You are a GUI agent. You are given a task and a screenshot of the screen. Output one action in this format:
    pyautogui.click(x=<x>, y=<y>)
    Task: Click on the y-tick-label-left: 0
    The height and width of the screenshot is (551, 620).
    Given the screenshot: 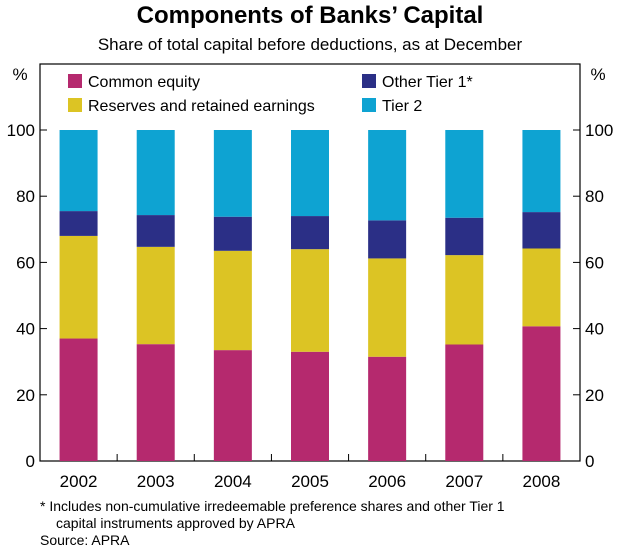 What is the action you would take?
    pyautogui.click(x=30, y=461)
    